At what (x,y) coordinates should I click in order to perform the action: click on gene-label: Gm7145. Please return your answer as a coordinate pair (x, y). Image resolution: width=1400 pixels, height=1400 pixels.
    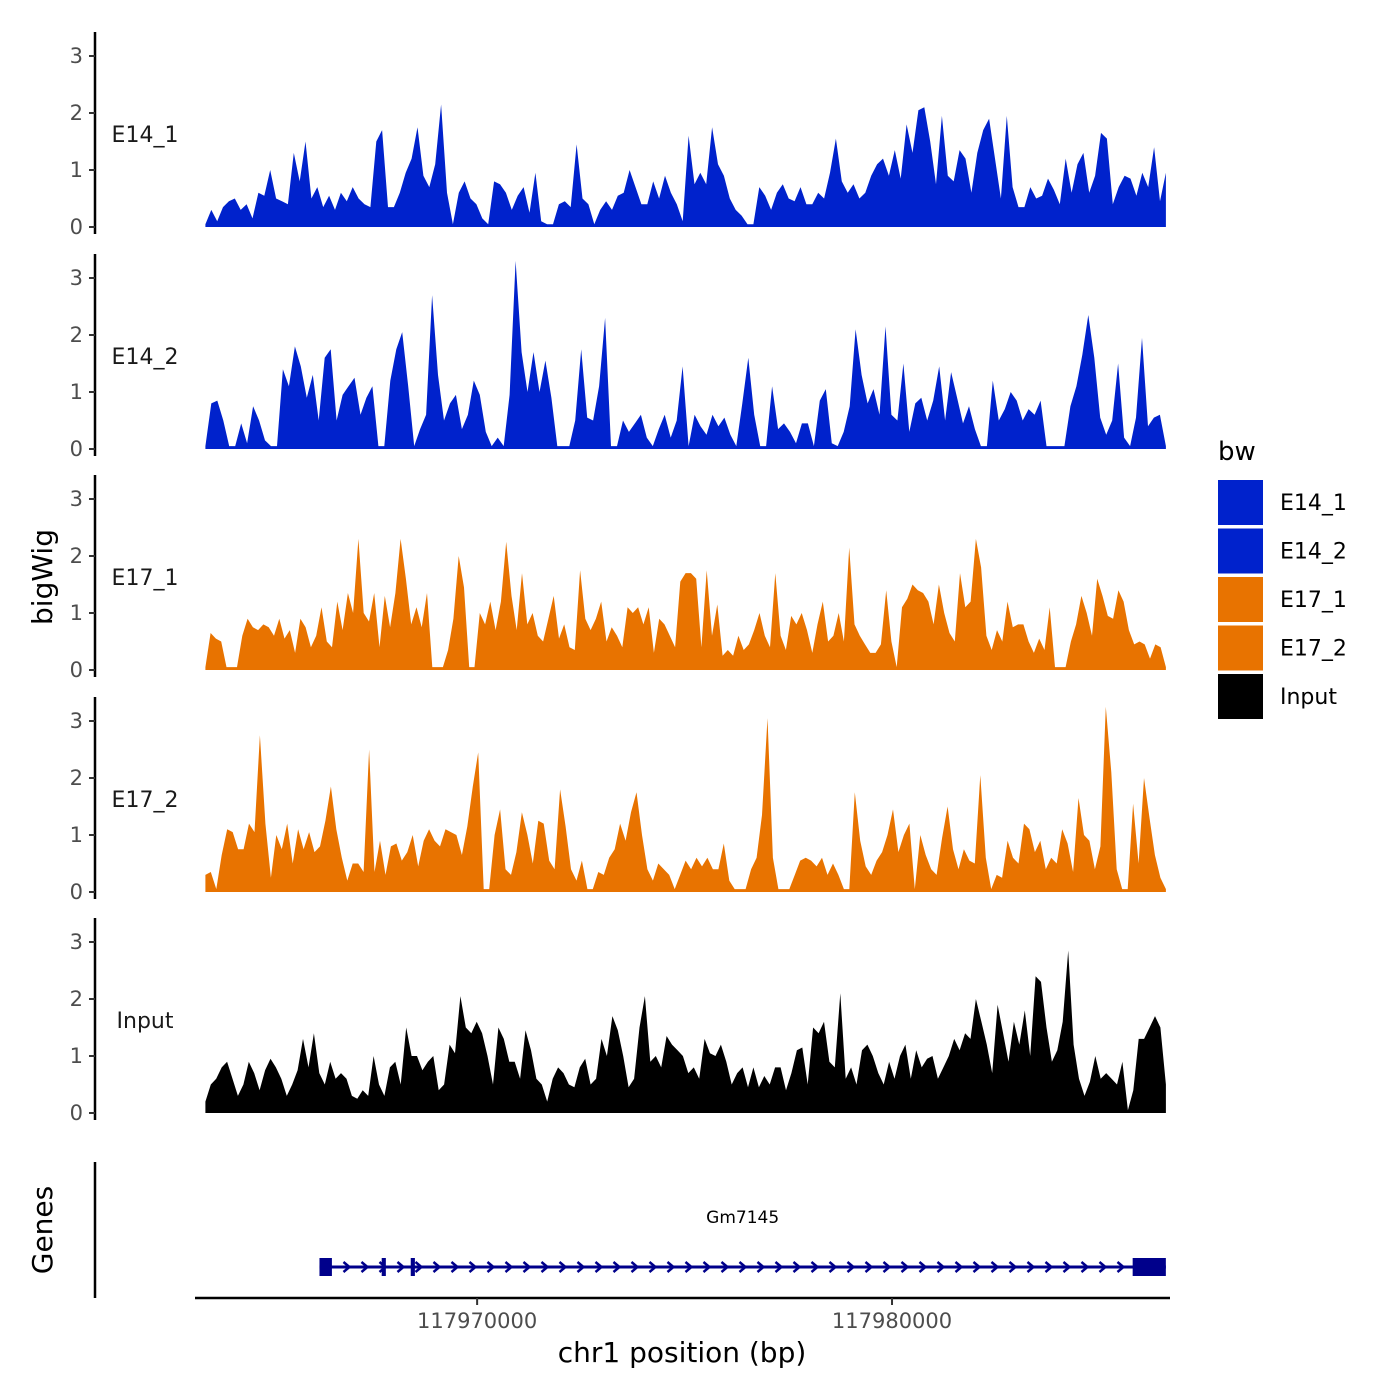
    Looking at the image, I should click on (742, 1218).